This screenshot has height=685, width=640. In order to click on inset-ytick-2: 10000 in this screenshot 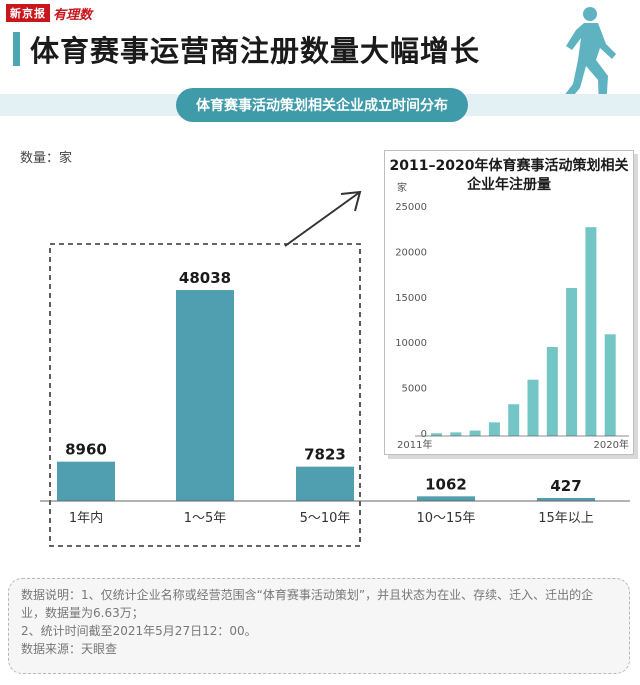, I will do `click(411, 343)`.